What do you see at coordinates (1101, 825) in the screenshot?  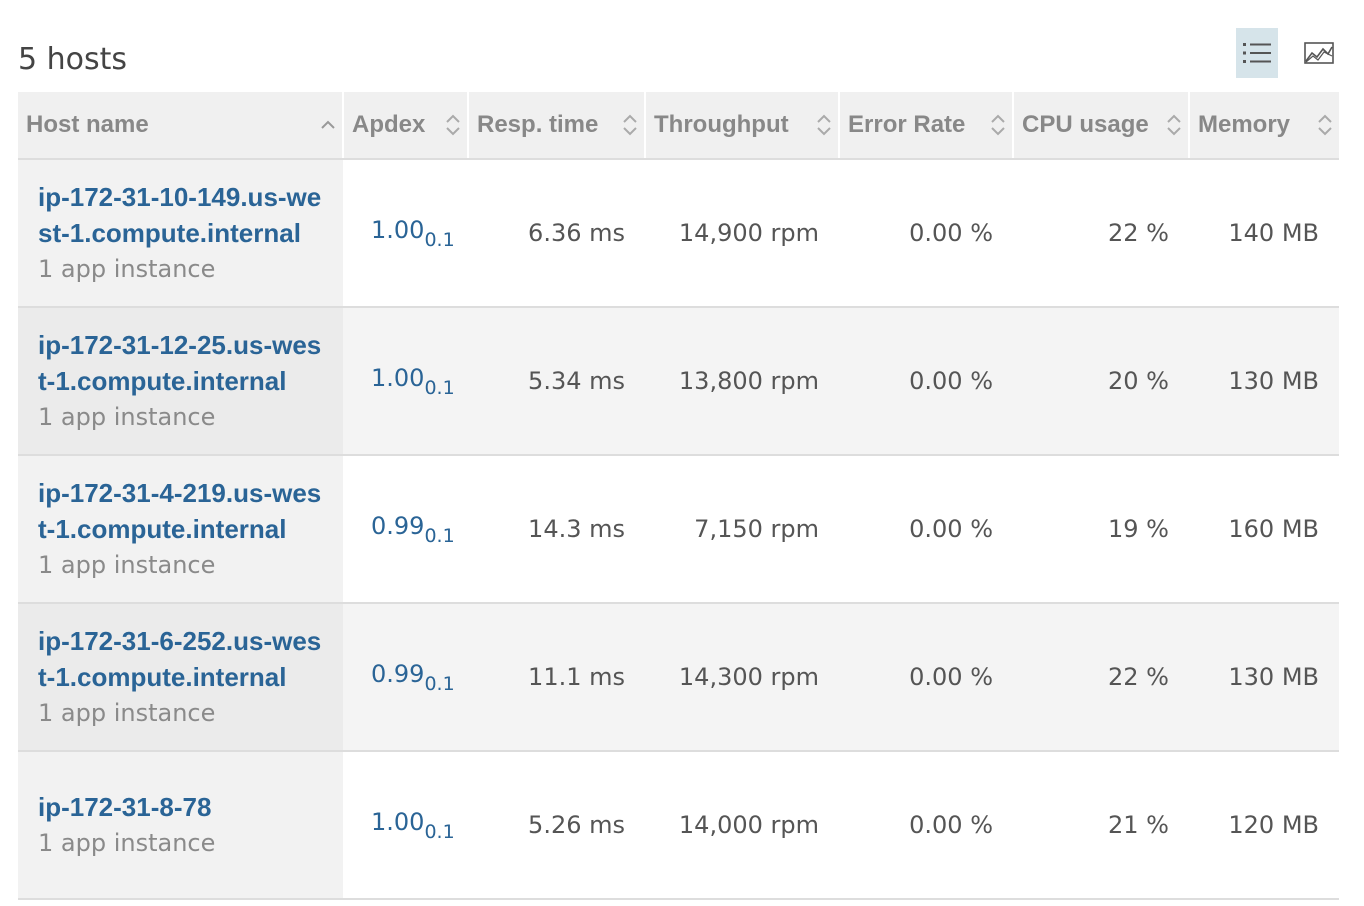 I see `cpu-usage-cell: 21 %` at bounding box center [1101, 825].